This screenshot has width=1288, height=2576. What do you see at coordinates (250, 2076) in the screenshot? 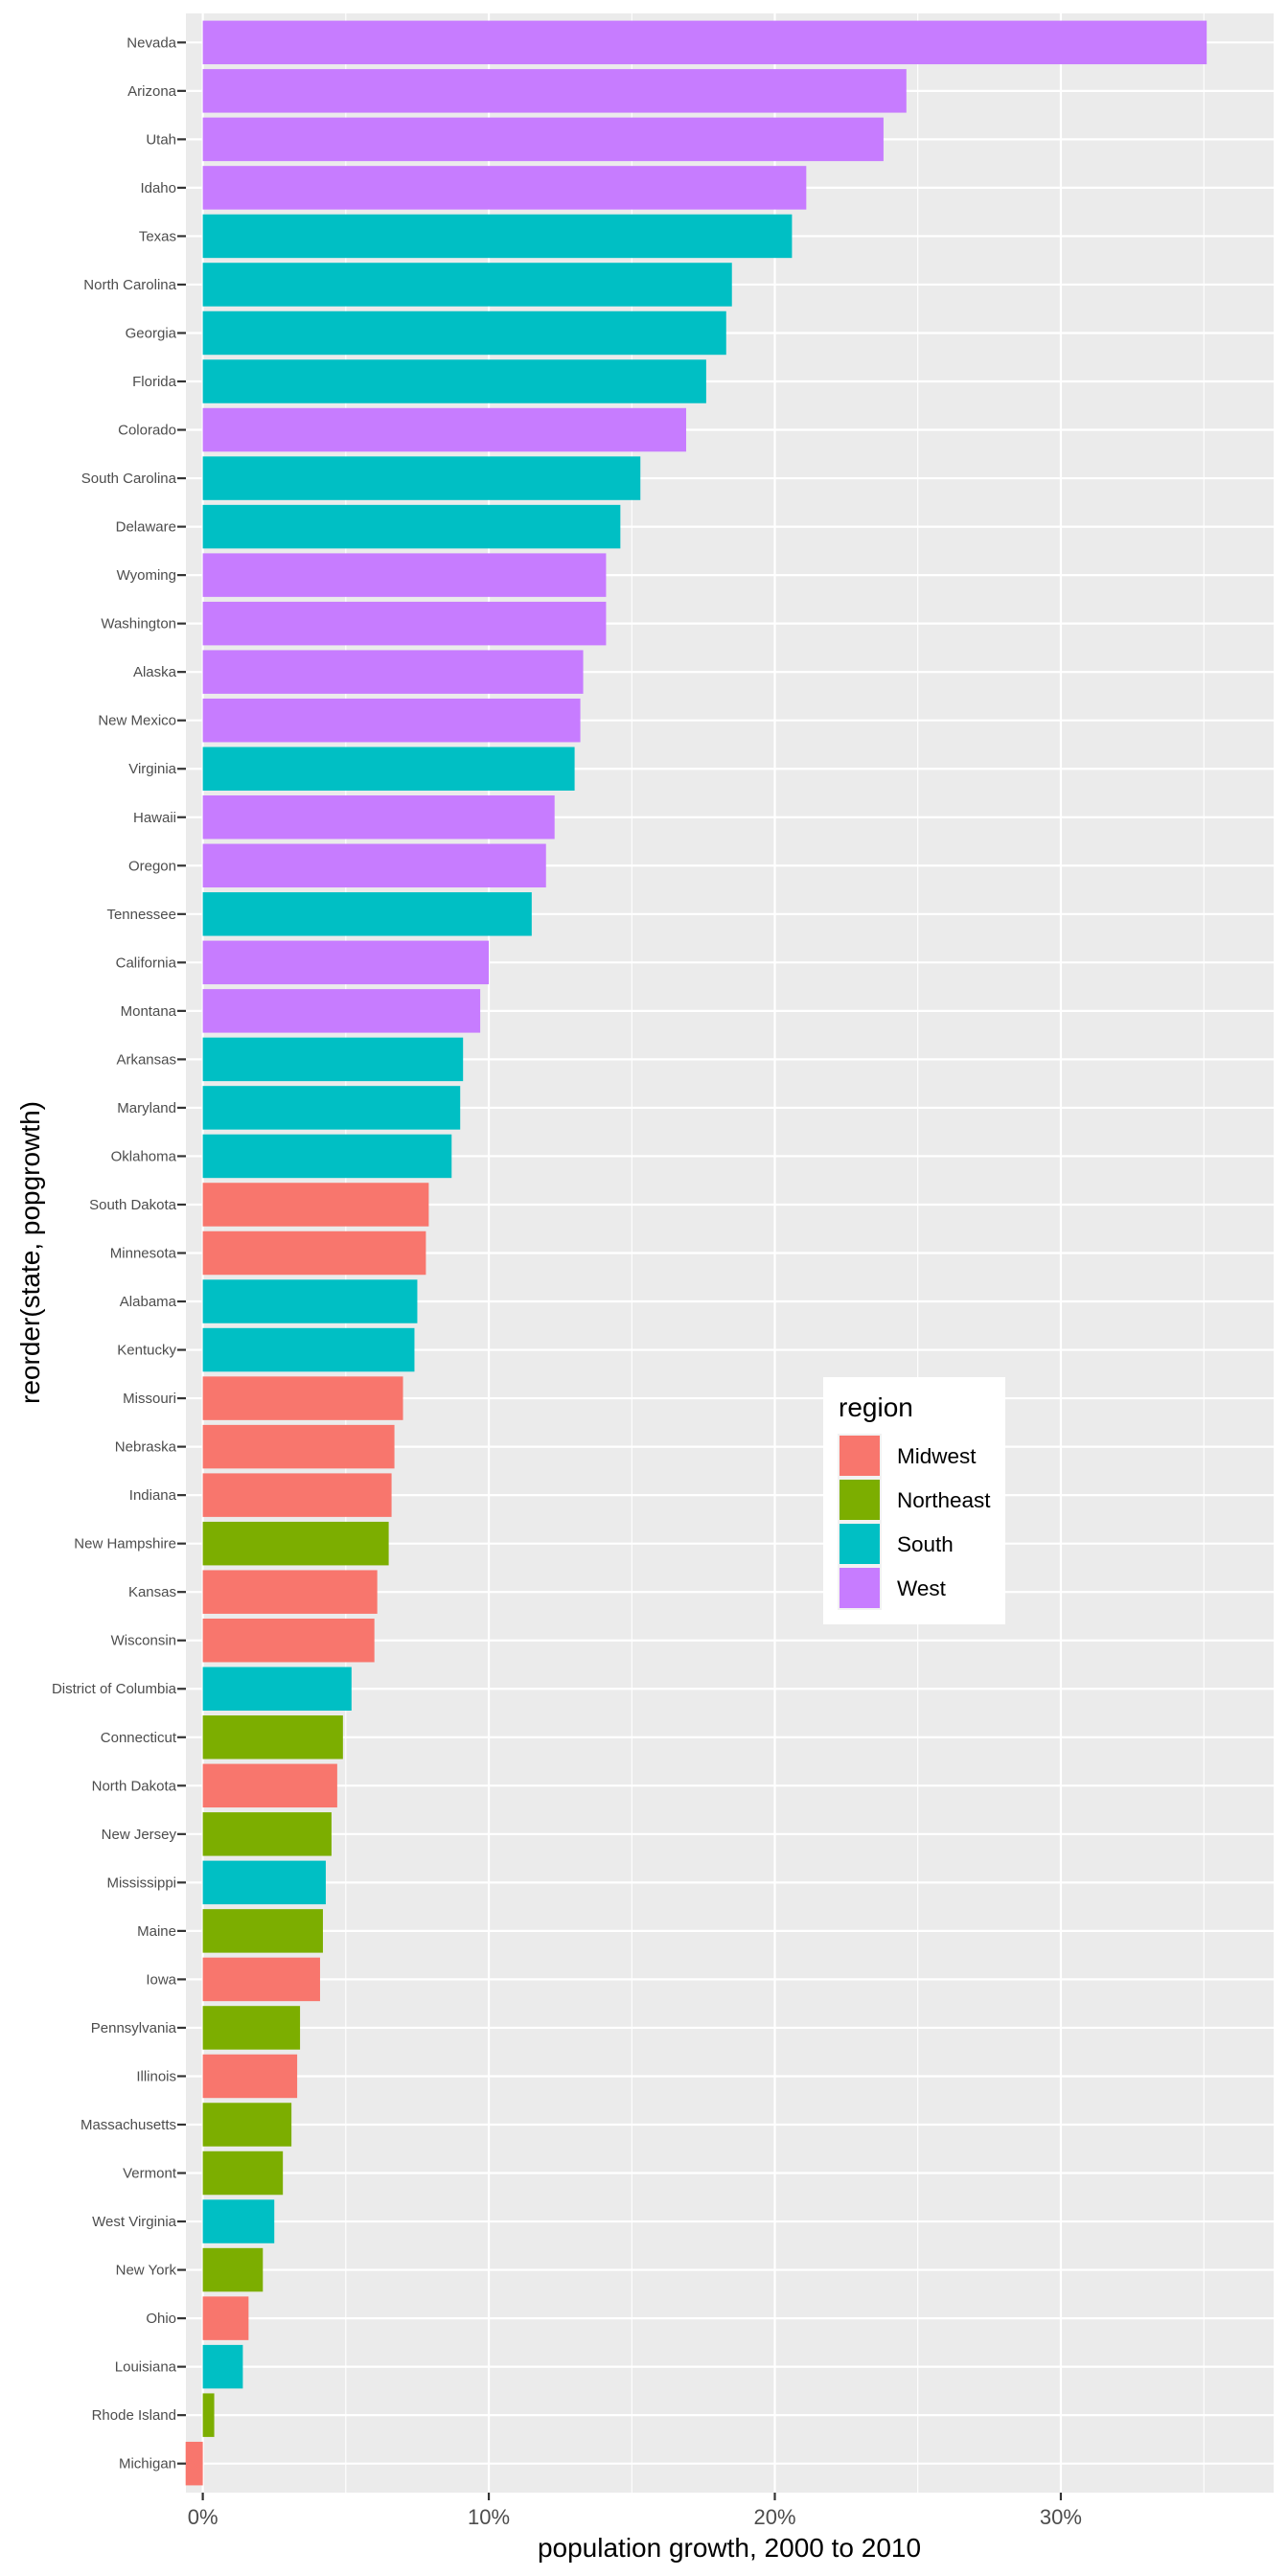
I see `bar-illinois` at bounding box center [250, 2076].